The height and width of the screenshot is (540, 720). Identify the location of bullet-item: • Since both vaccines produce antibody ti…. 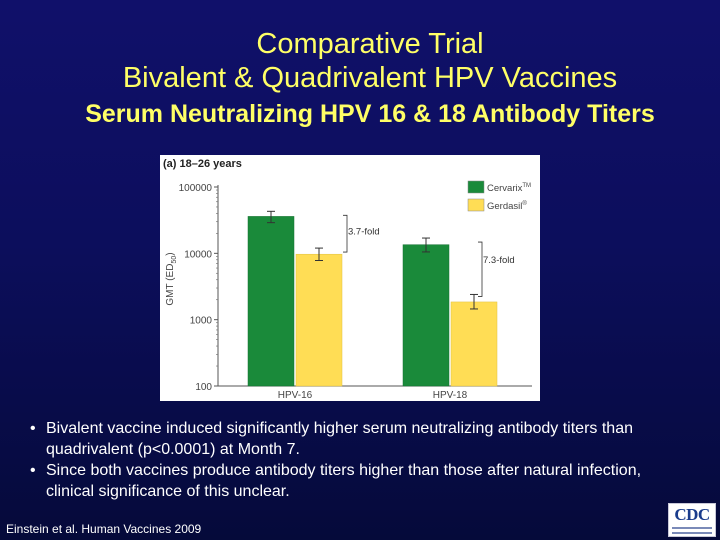
(360, 481).